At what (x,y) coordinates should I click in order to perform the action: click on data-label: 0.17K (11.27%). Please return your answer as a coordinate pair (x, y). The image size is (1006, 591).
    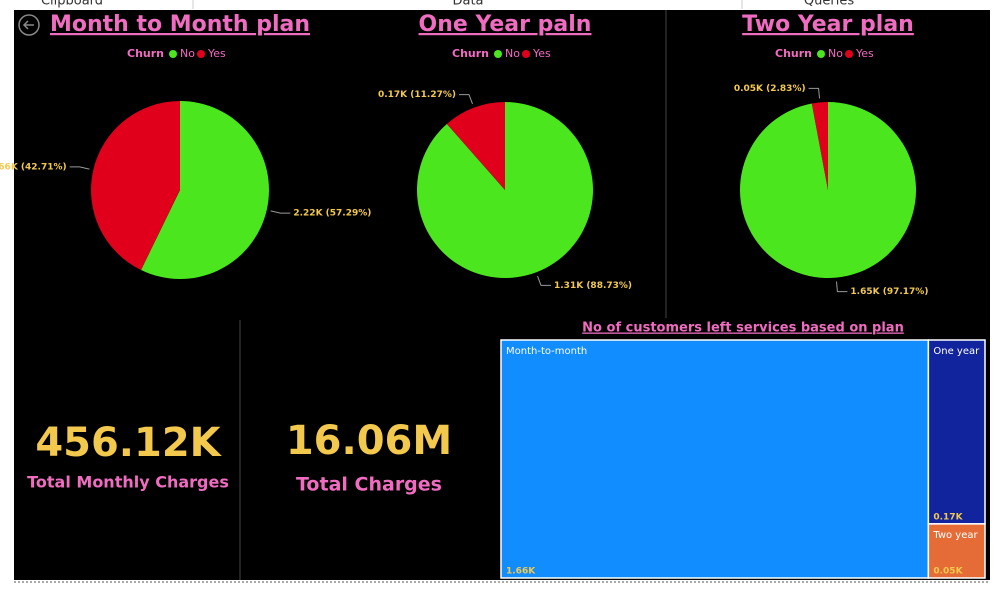
    Looking at the image, I should click on (417, 95).